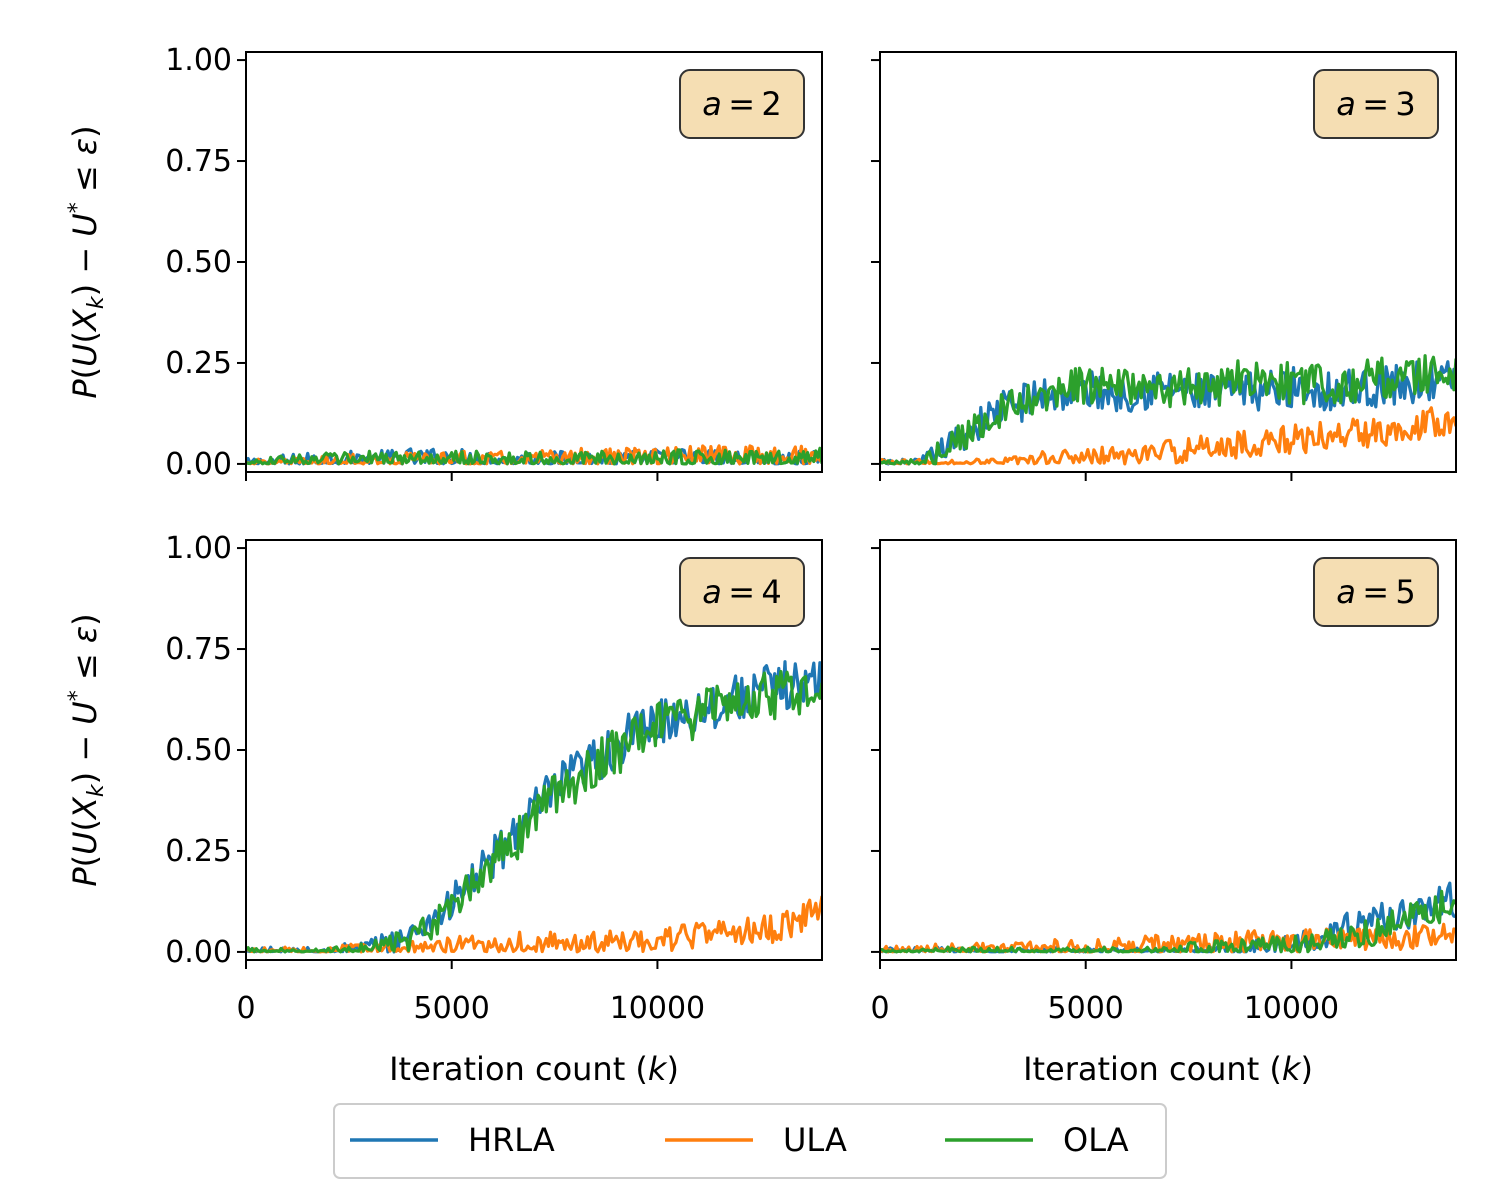  What do you see at coordinates (511, 1140) in the screenshot?
I see `legend-label-hrla: HRLA` at bounding box center [511, 1140].